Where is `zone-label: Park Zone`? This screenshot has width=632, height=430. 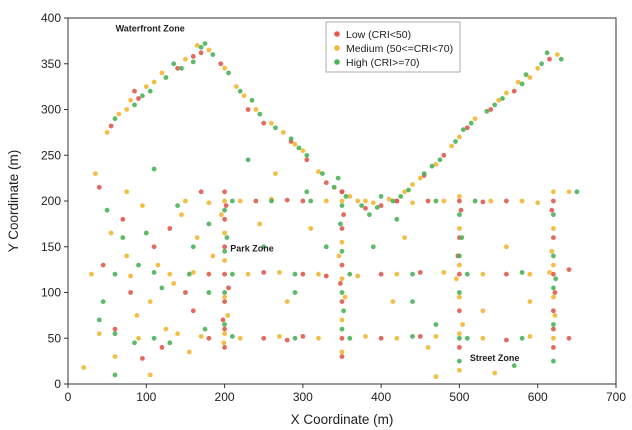 zone-label: Park Zone is located at coordinates (252, 248).